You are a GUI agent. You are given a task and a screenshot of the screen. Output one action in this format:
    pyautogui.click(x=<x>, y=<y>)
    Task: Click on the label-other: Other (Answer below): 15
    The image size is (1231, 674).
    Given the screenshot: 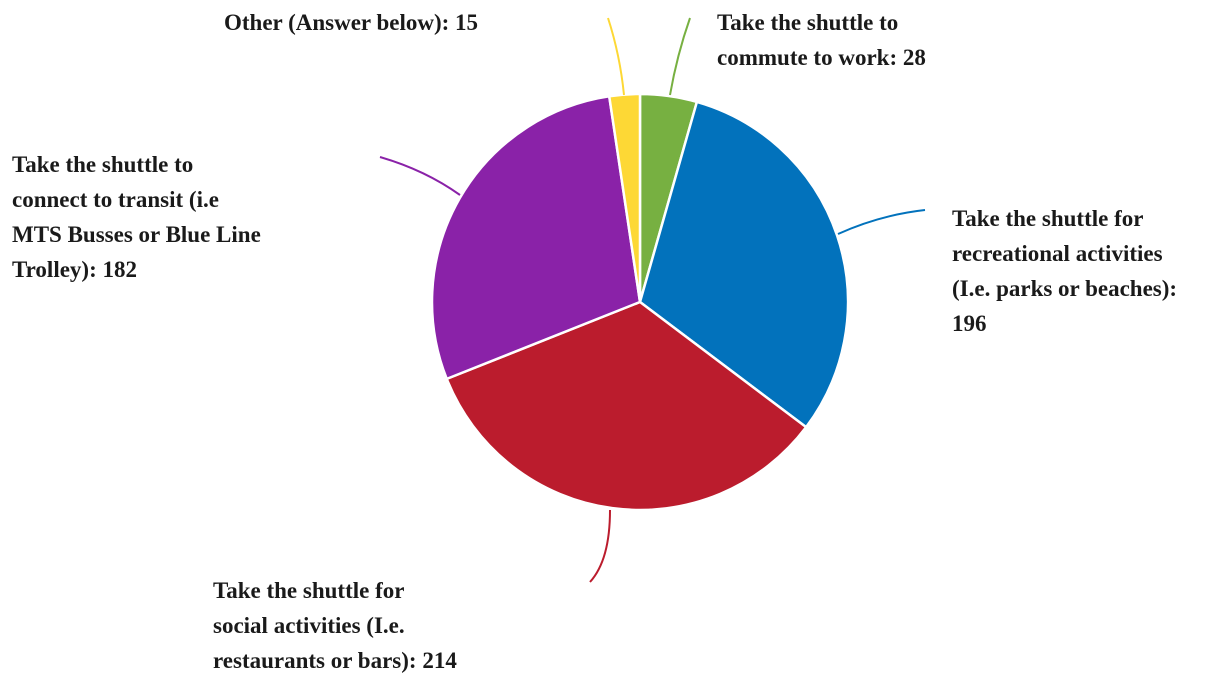 What is the action you would take?
    pyautogui.click(x=351, y=22)
    